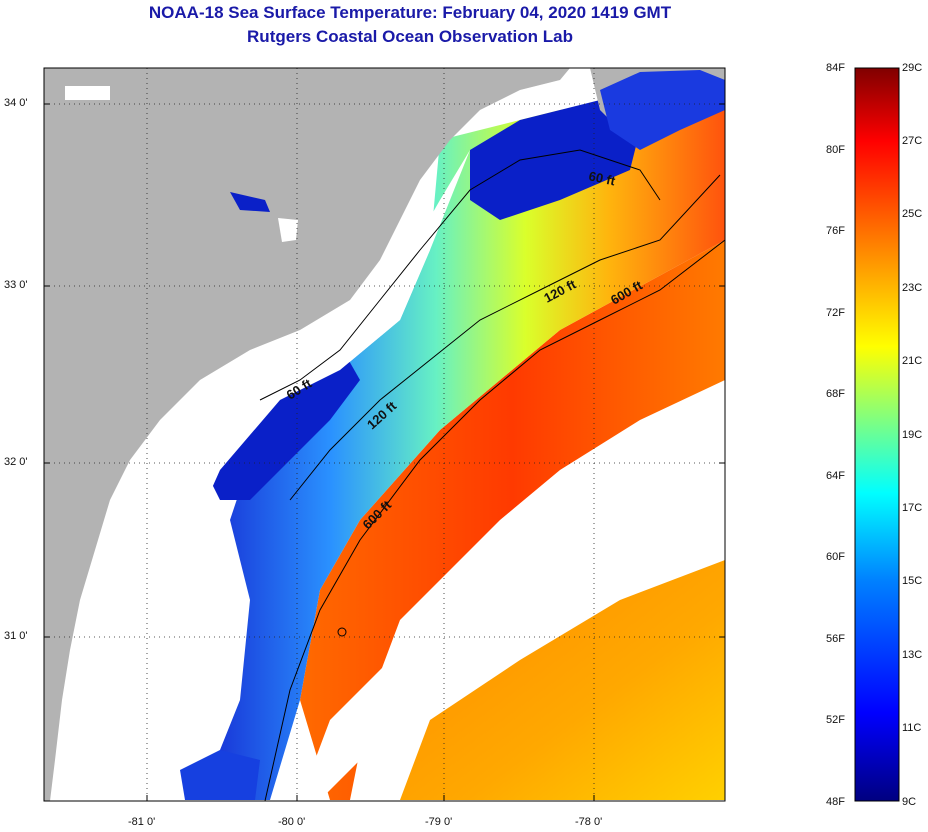 The width and height of the screenshot is (928, 832). I want to click on cbar-f-48: 48F, so click(835, 802).